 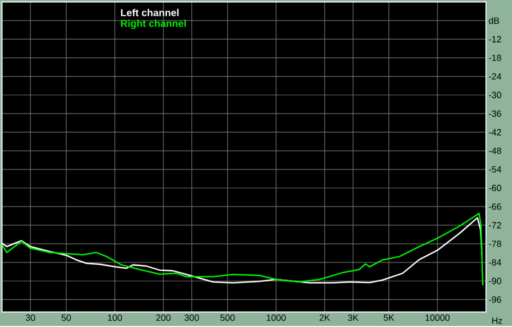 I want to click on x-tick-label: 50, so click(x=66, y=317).